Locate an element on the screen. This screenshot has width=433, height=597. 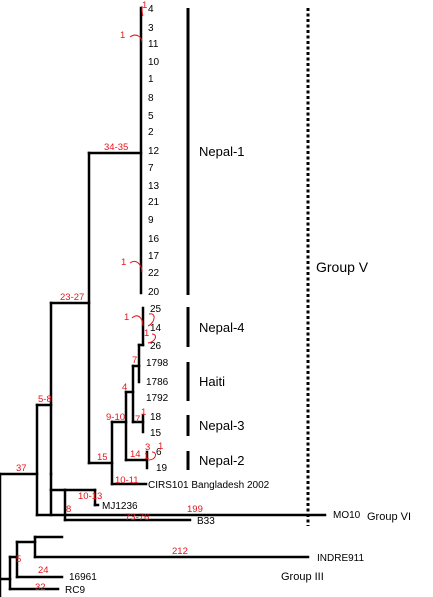
group-label: Group III is located at coordinates (302, 577).